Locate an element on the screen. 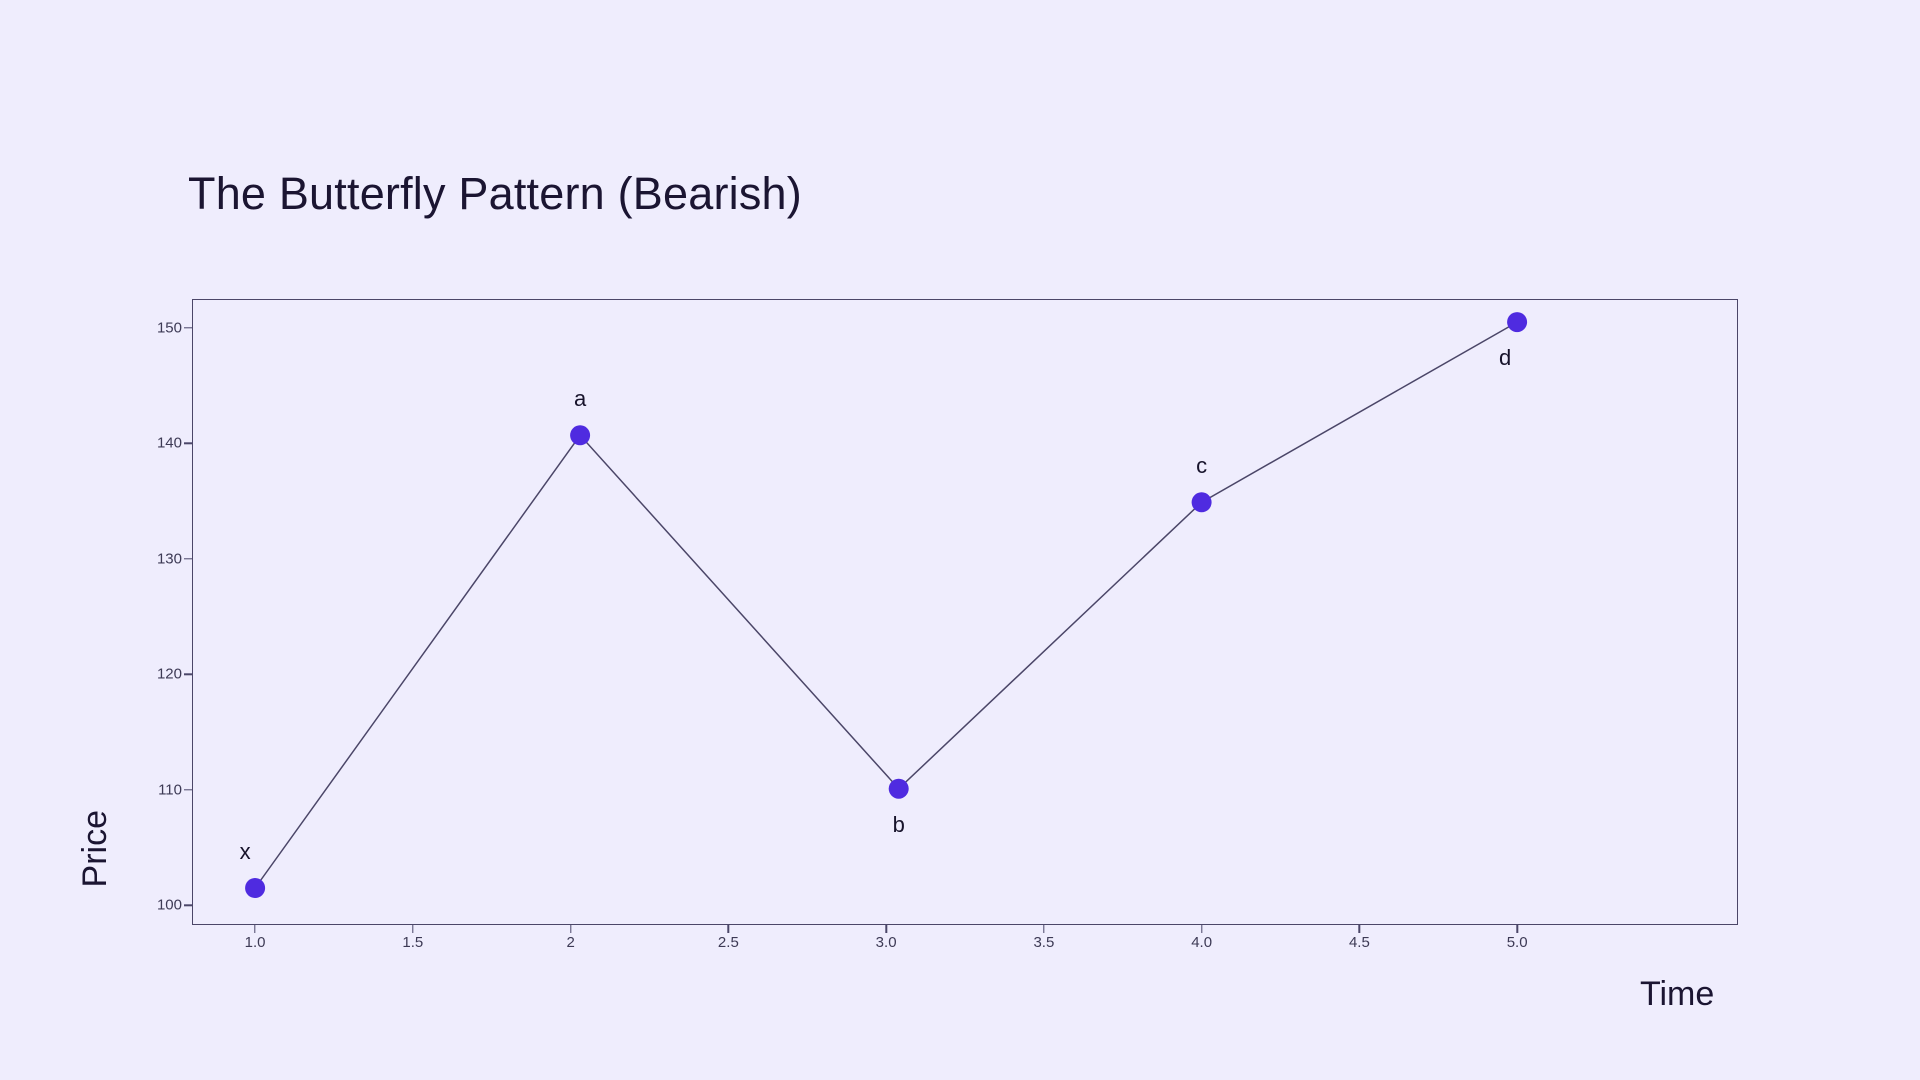  y-tick-label: 150 is located at coordinates (169, 328).